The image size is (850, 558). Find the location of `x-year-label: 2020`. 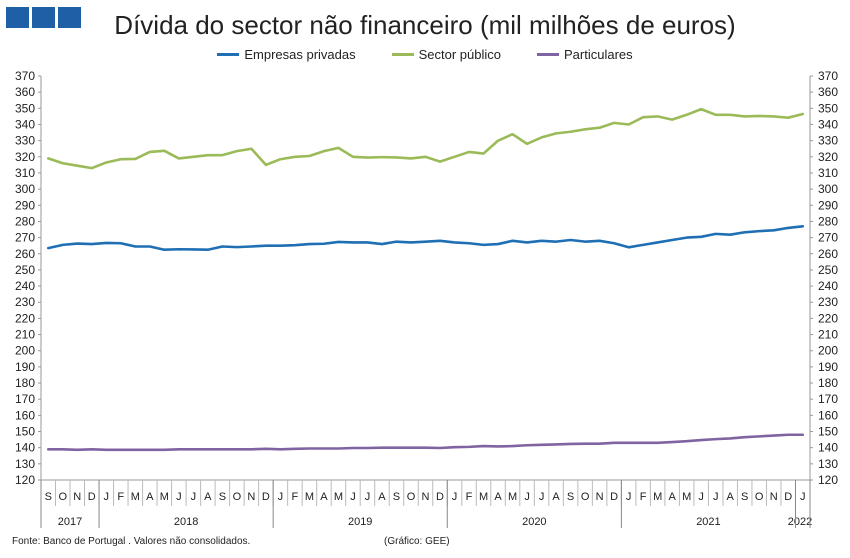

x-year-label: 2020 is located at coordinates (534, 522).